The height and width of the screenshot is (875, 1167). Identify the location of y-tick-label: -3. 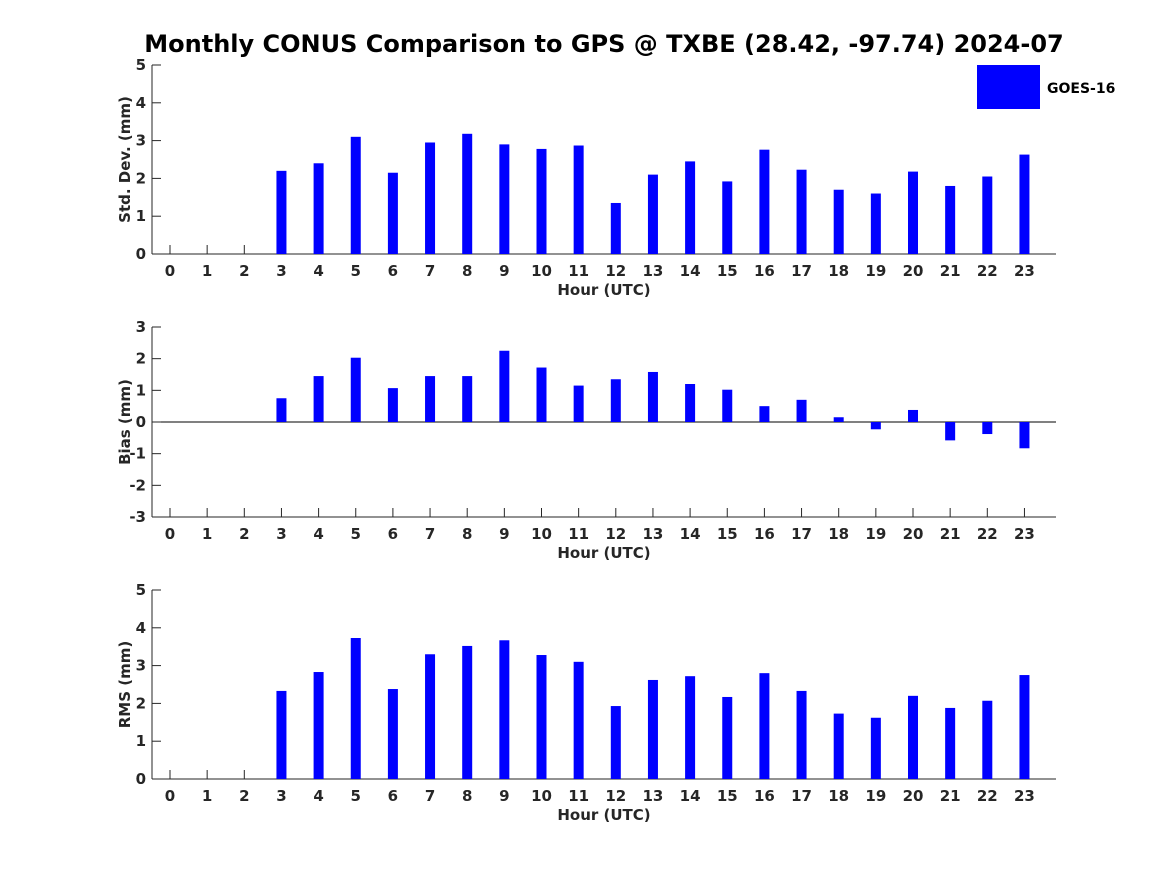
(137, 517).